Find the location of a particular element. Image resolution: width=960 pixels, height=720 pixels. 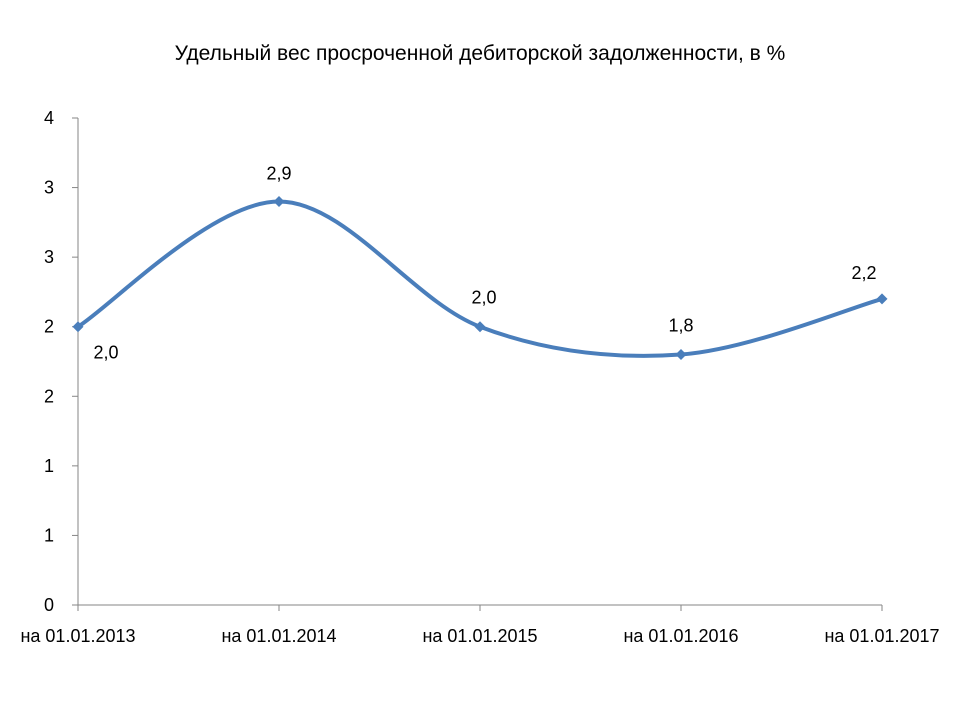

y-axis-ticks: 0 1 1 2 2 3 3 4 is located at coordinates (61, 361).